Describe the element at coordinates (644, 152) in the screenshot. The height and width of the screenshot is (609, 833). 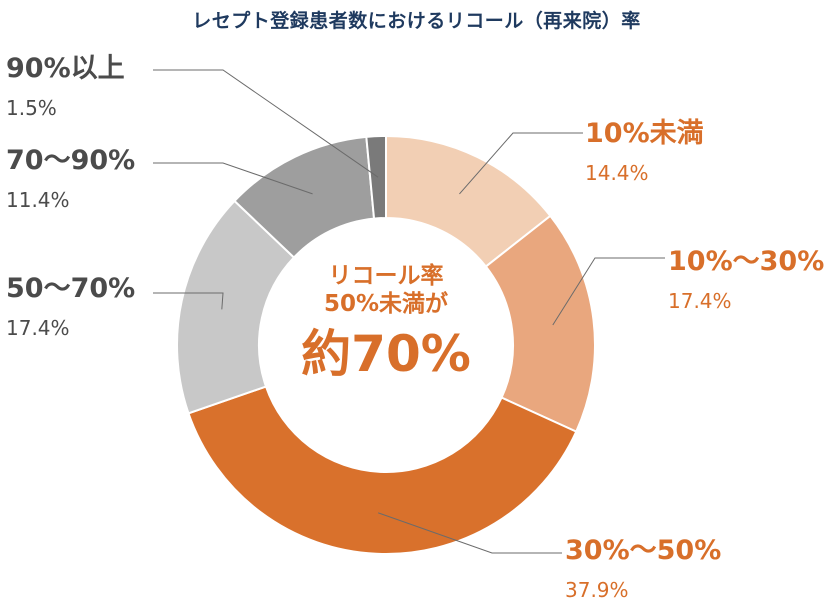
I see `label-under-10: 10%未満 14.4%` at that location.